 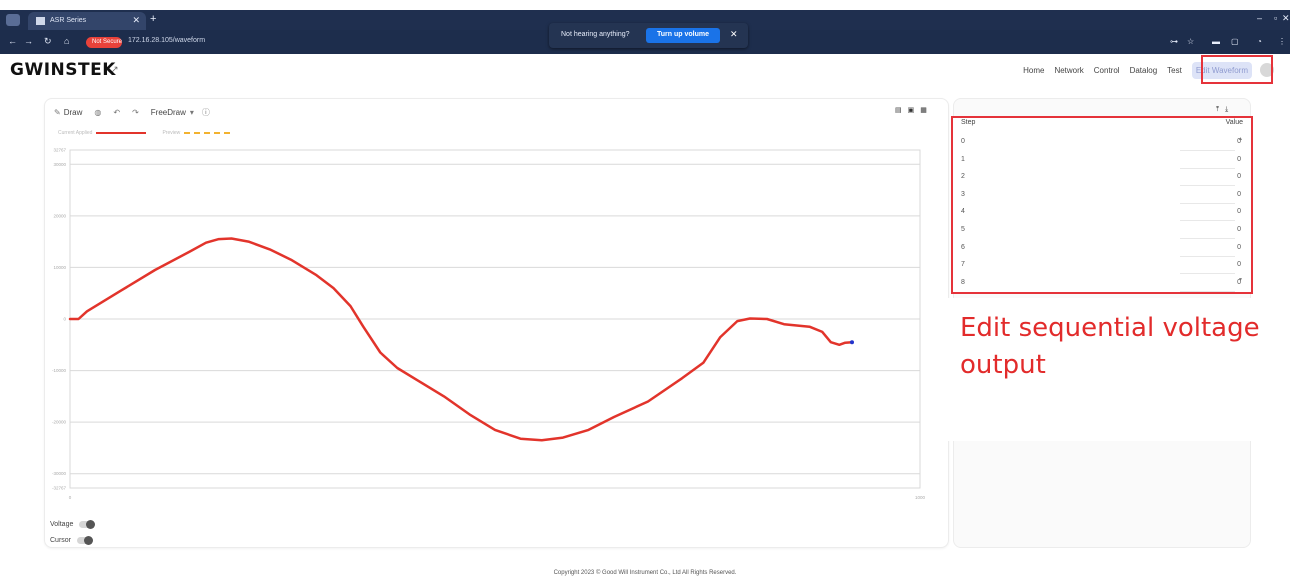 What do you see at coordinates (683, 35) in the screenshot?
I see `turn-up-volume-button: Turn up volume` at bounding box center [683, 35].